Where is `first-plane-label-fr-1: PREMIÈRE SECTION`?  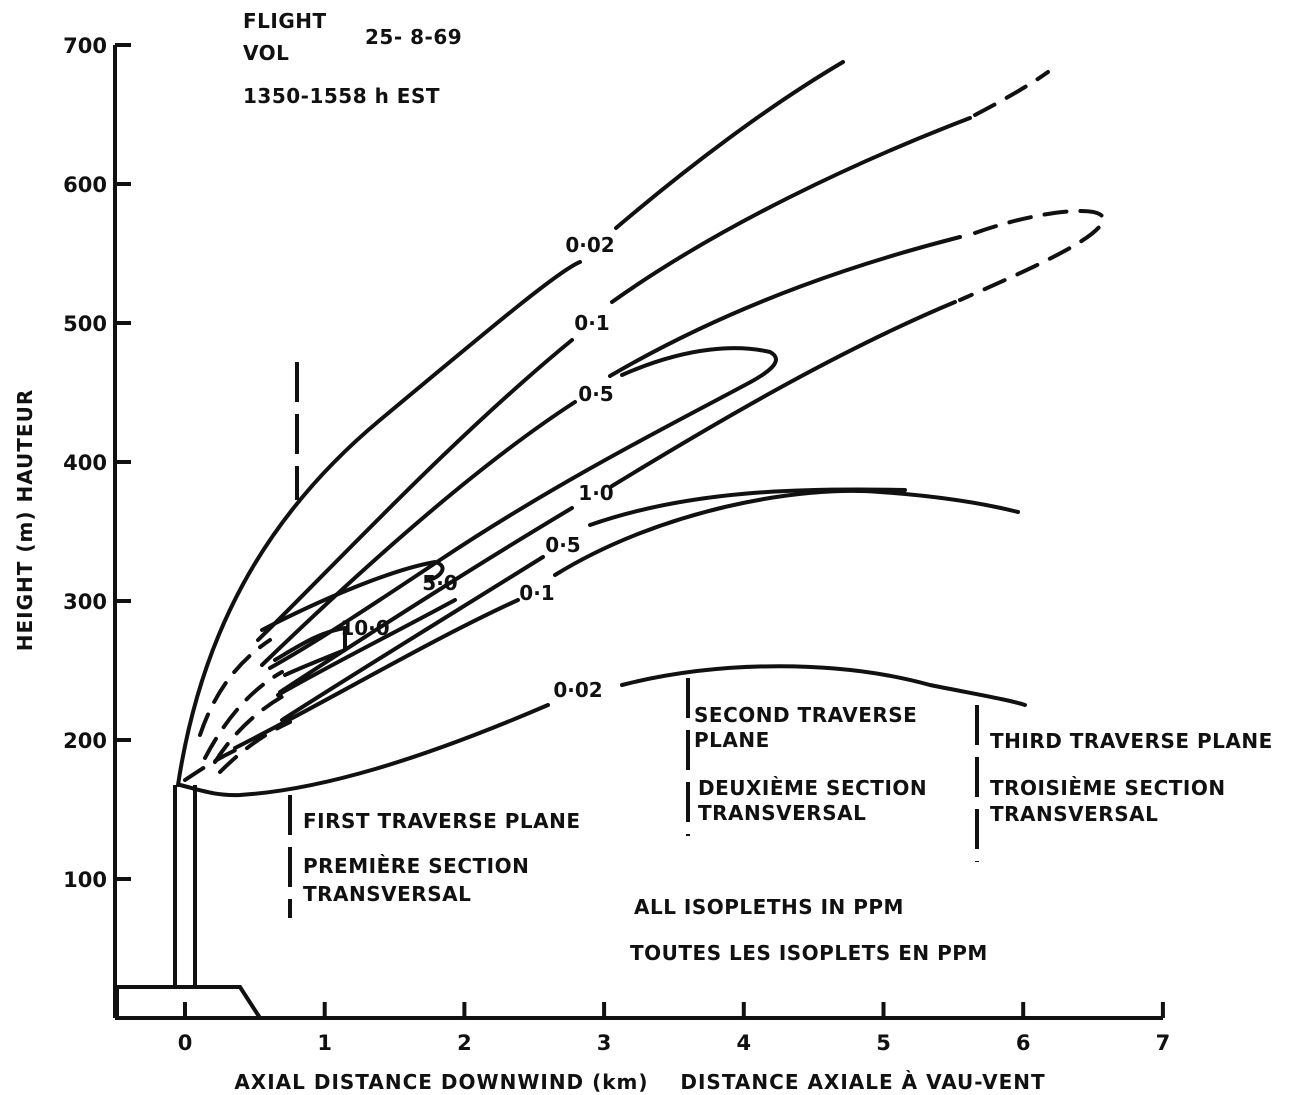
first-plane-label-fr-1: PREMIÈRE SECTION is located at coordinates (416, 866).